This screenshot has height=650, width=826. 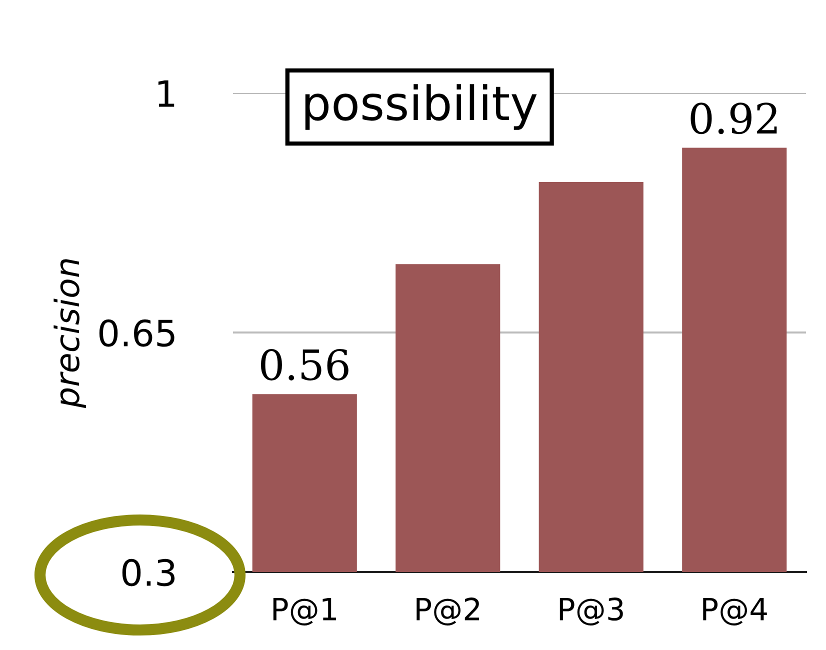 I want to click on x-tick-label: P@4, so click(x=735, y=612).